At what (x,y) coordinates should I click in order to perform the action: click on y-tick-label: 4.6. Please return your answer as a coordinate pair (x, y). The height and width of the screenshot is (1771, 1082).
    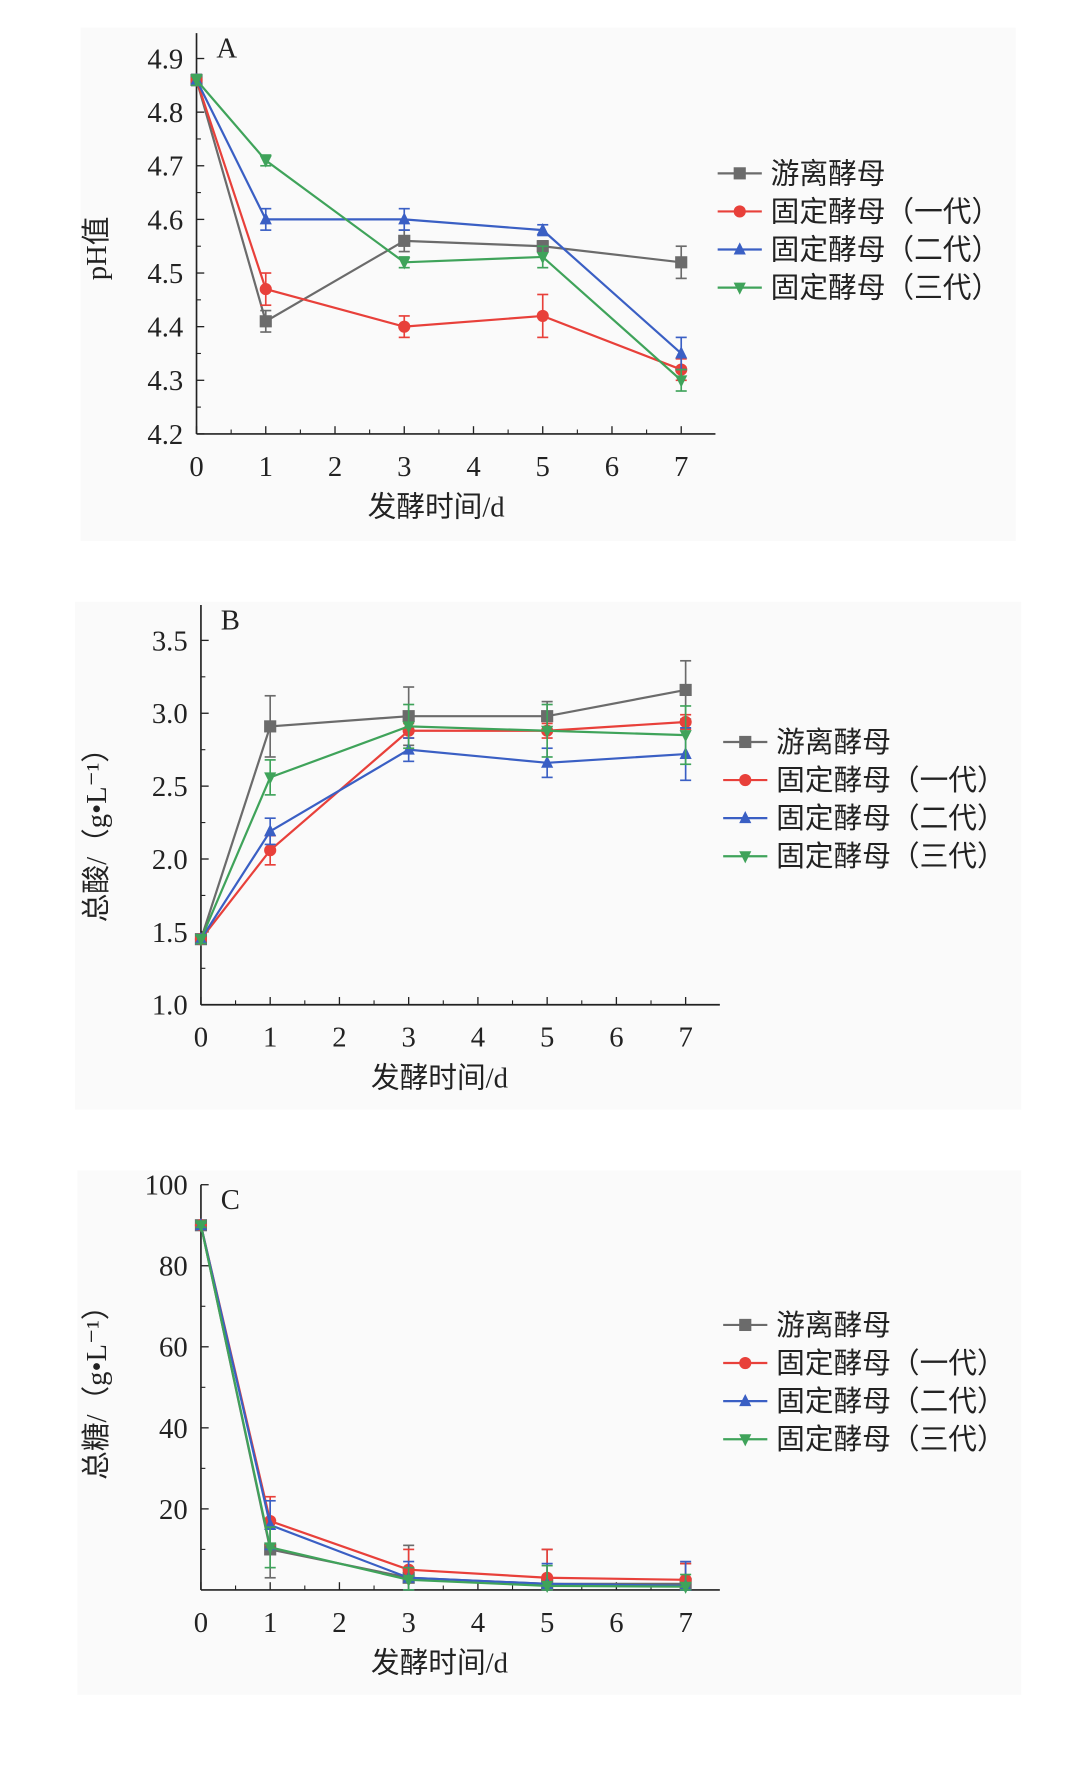
    Looking at the image, I should click on (165, 220).